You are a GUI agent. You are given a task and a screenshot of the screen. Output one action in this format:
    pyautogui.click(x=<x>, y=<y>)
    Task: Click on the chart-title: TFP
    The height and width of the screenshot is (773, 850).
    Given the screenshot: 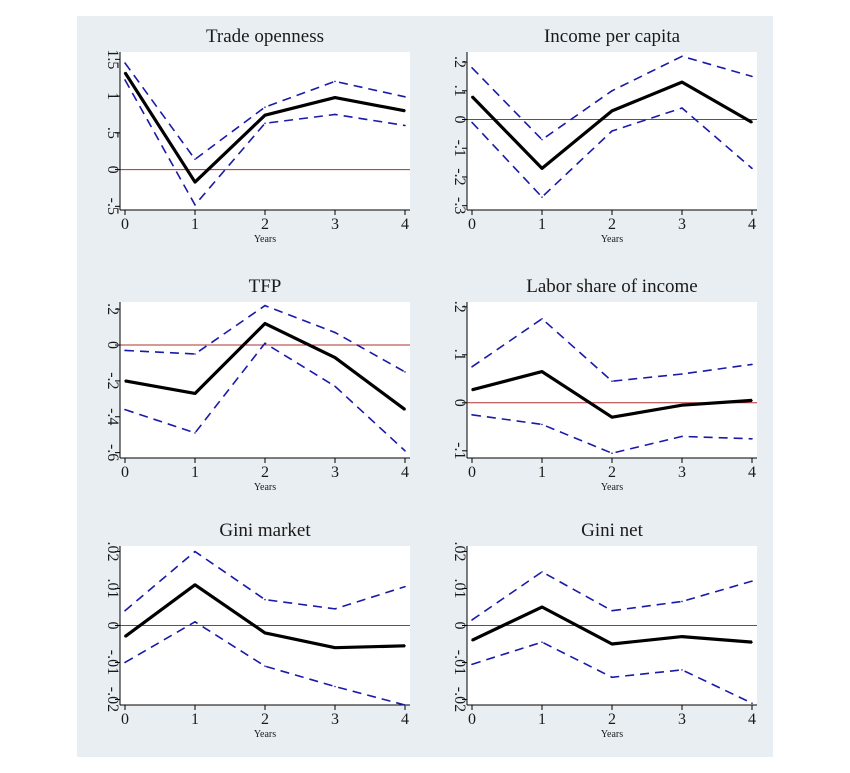 What is the action you would take?
    pyautogui.click(x=265, y=286)
    